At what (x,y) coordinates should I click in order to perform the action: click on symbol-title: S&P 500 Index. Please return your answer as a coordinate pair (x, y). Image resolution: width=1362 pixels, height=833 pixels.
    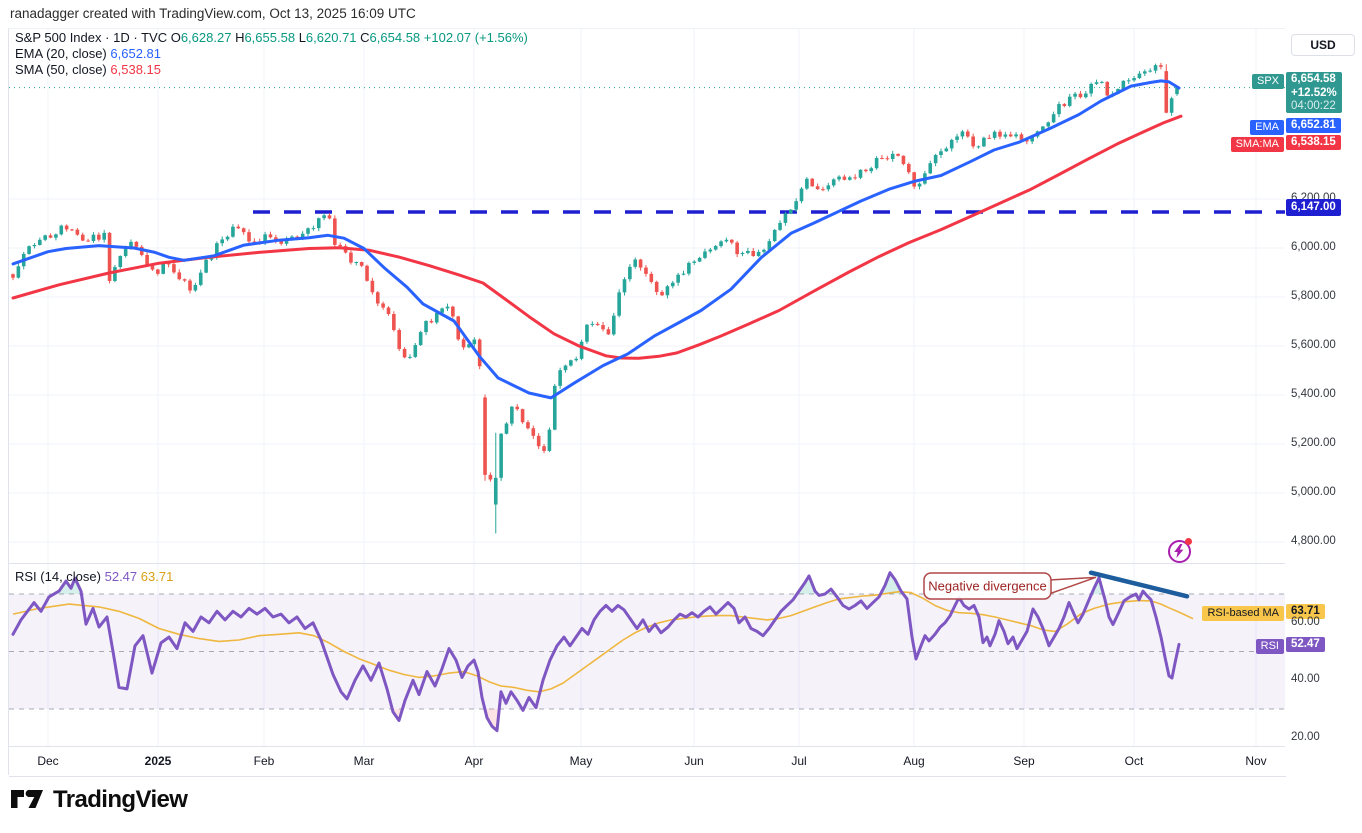
    Looking at the image, I should click on (58, 37).